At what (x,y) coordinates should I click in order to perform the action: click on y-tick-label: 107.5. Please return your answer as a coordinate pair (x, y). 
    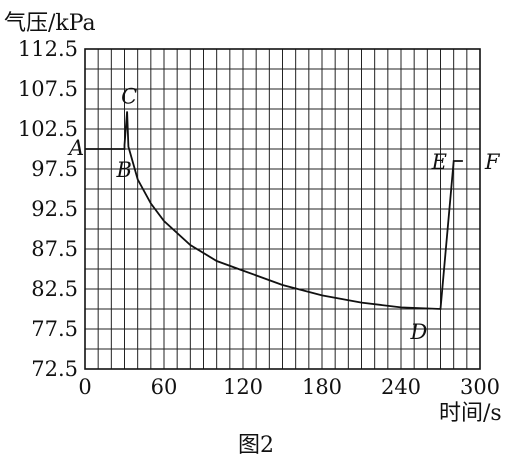
    Looking at the image, I should click on (48, 89).